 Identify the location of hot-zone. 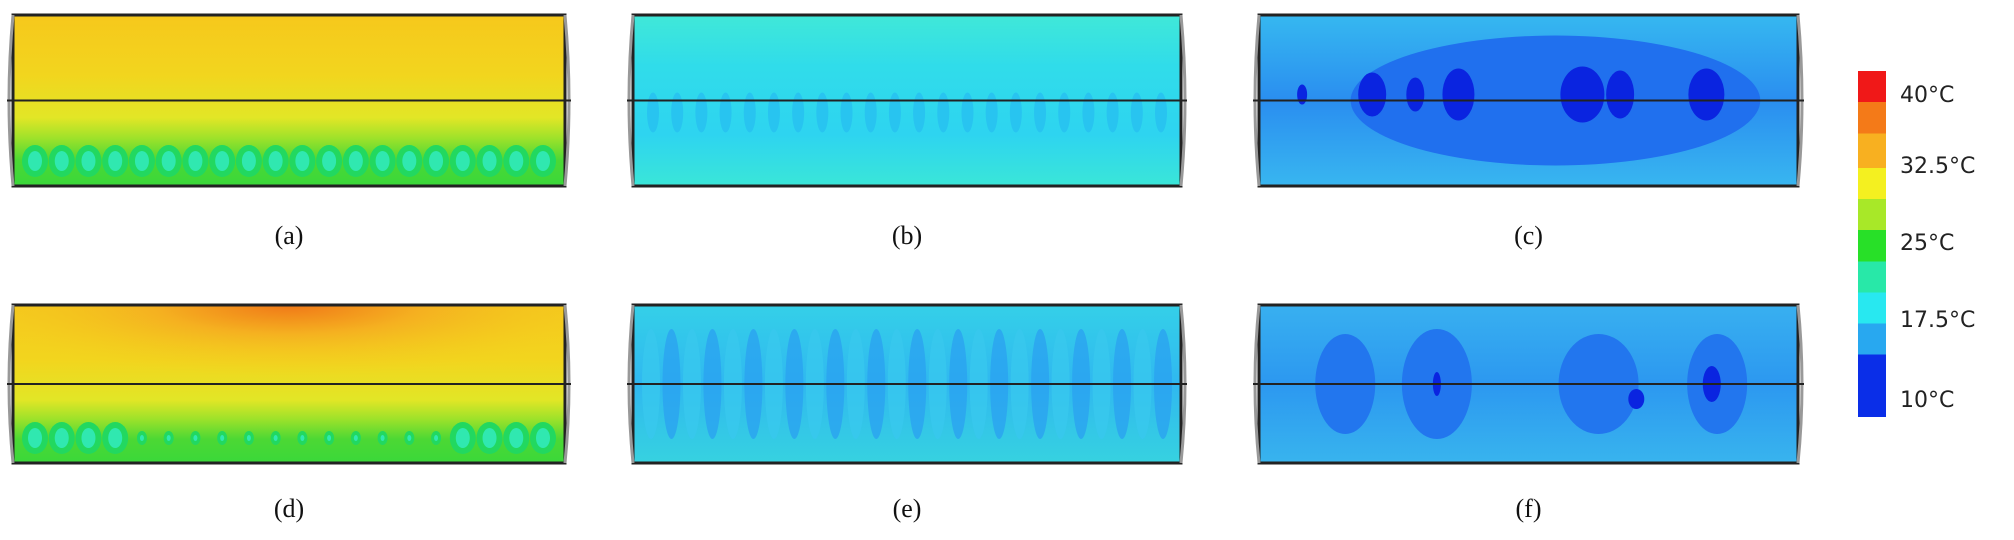
(289, 364).